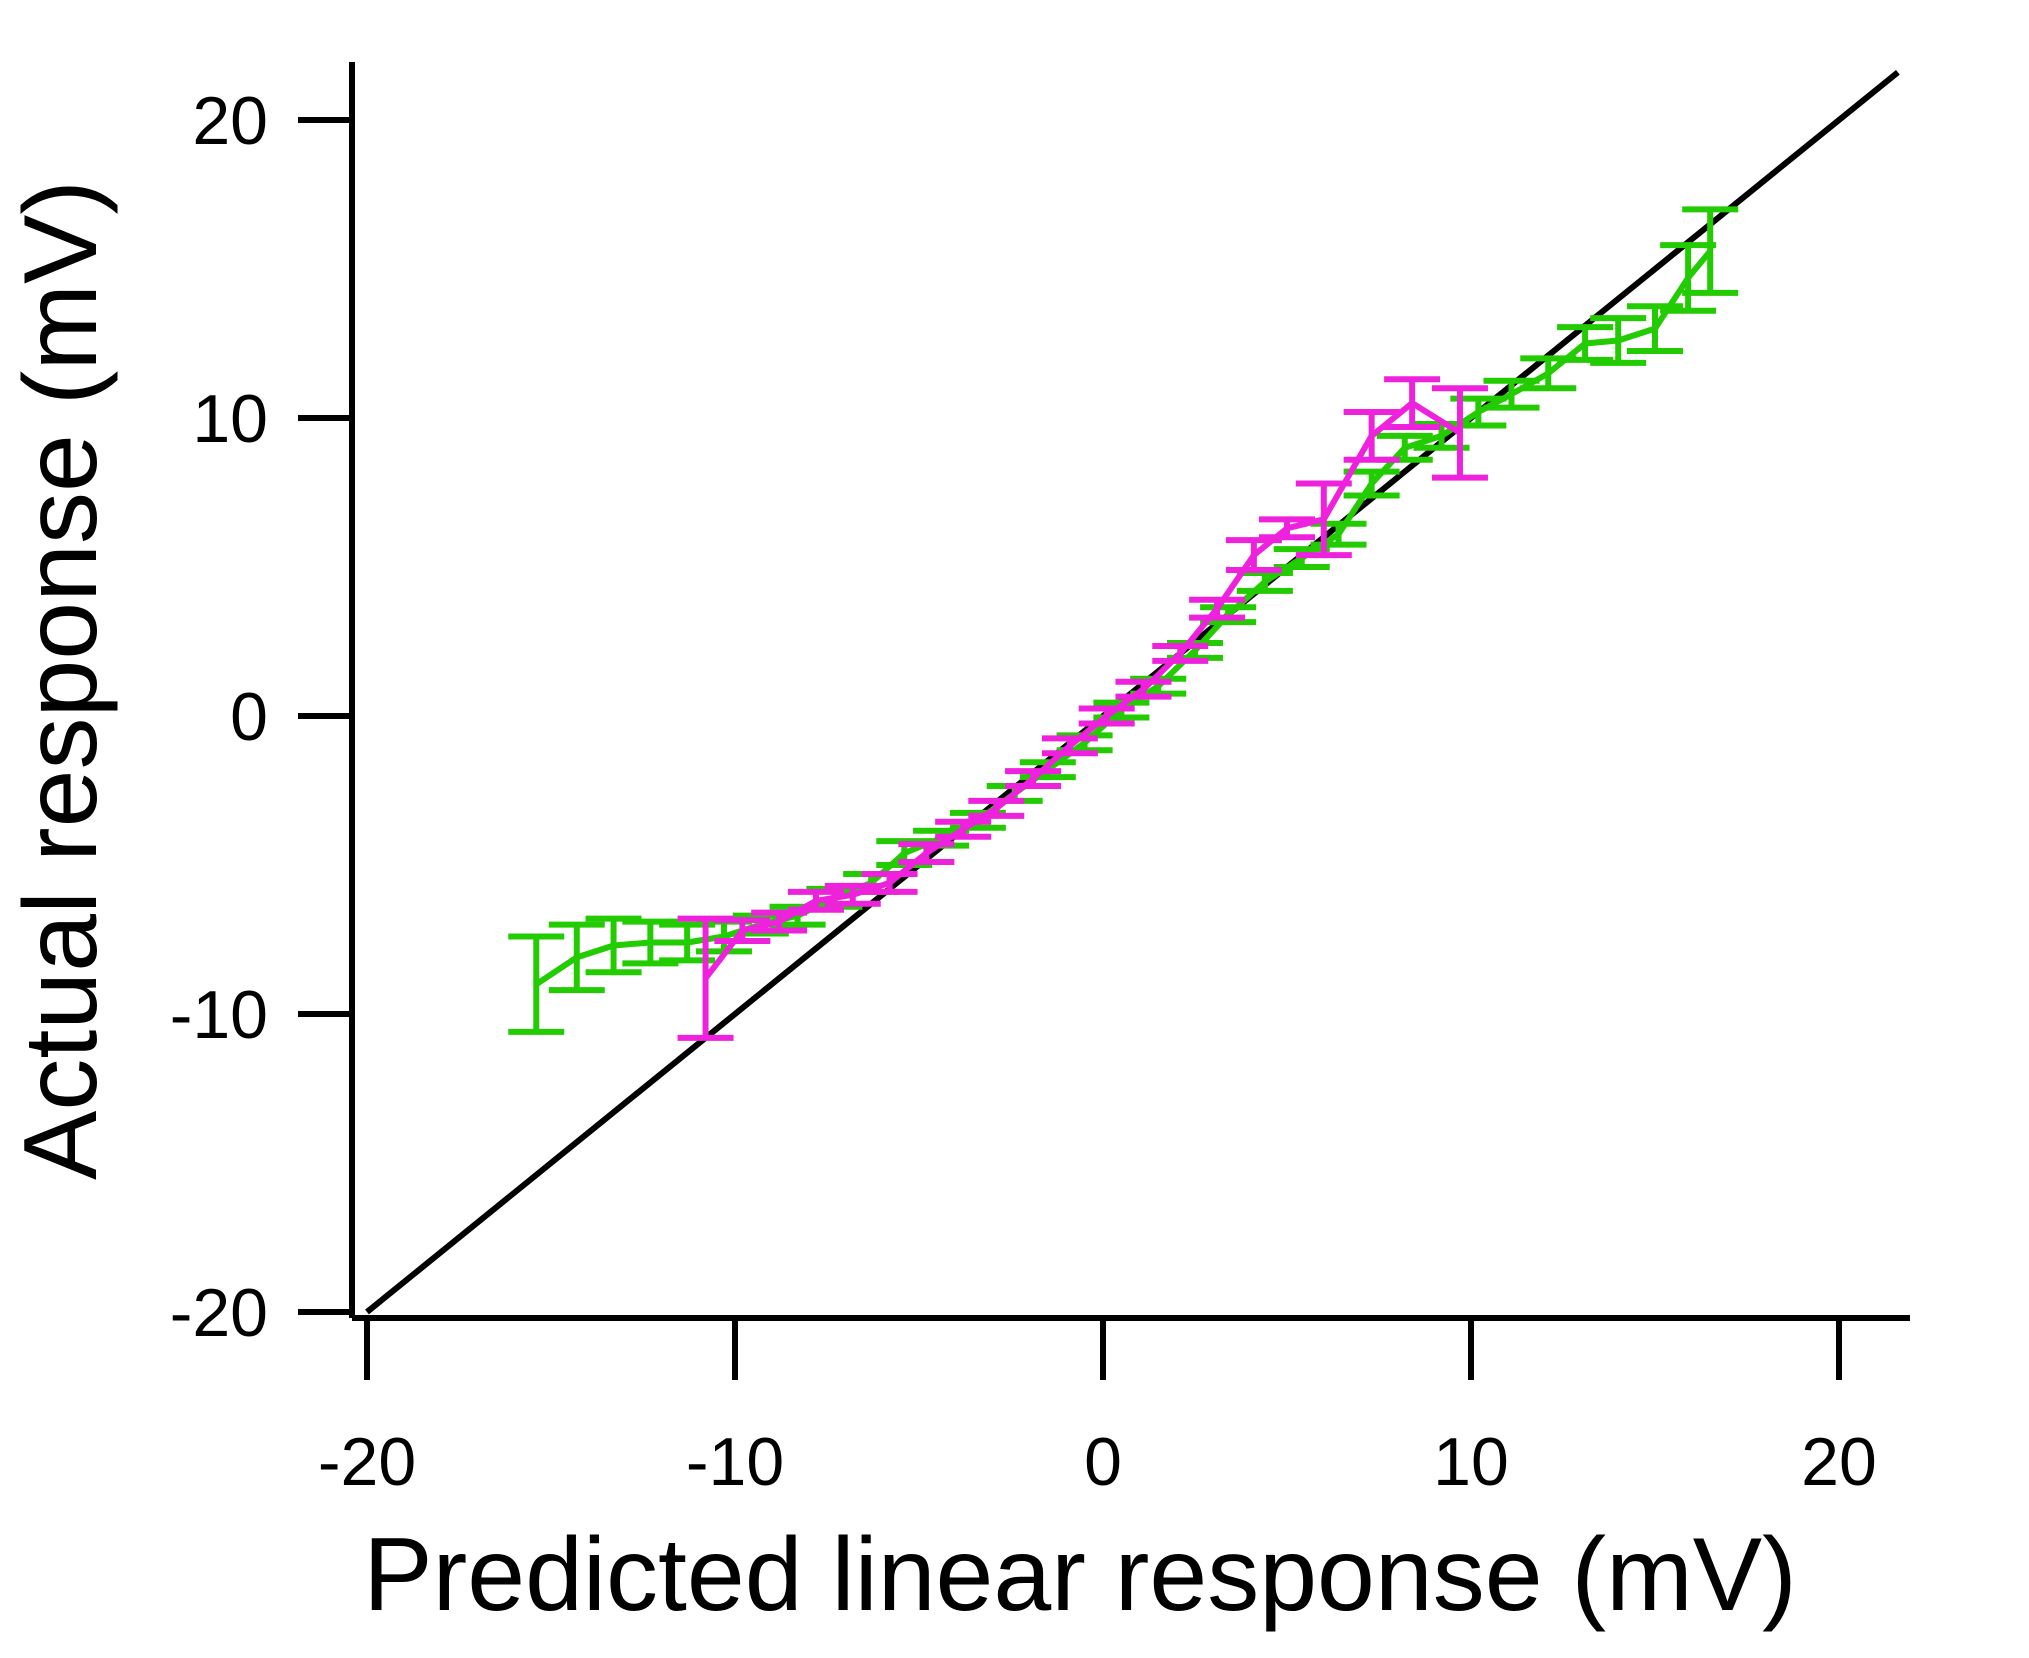 This screenshot has width=2029, height=1658. What do you see at coordinates (219, 1313) in the screenshot?
I see `y-tick-label-0: -20` at bounding box center [219, 1313].